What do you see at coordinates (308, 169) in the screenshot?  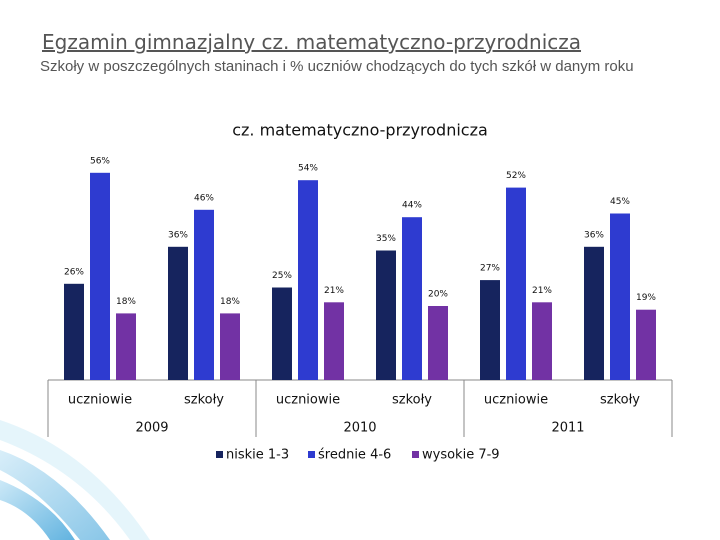 I see `value-label: 54%` at bounding box center [308, 169].